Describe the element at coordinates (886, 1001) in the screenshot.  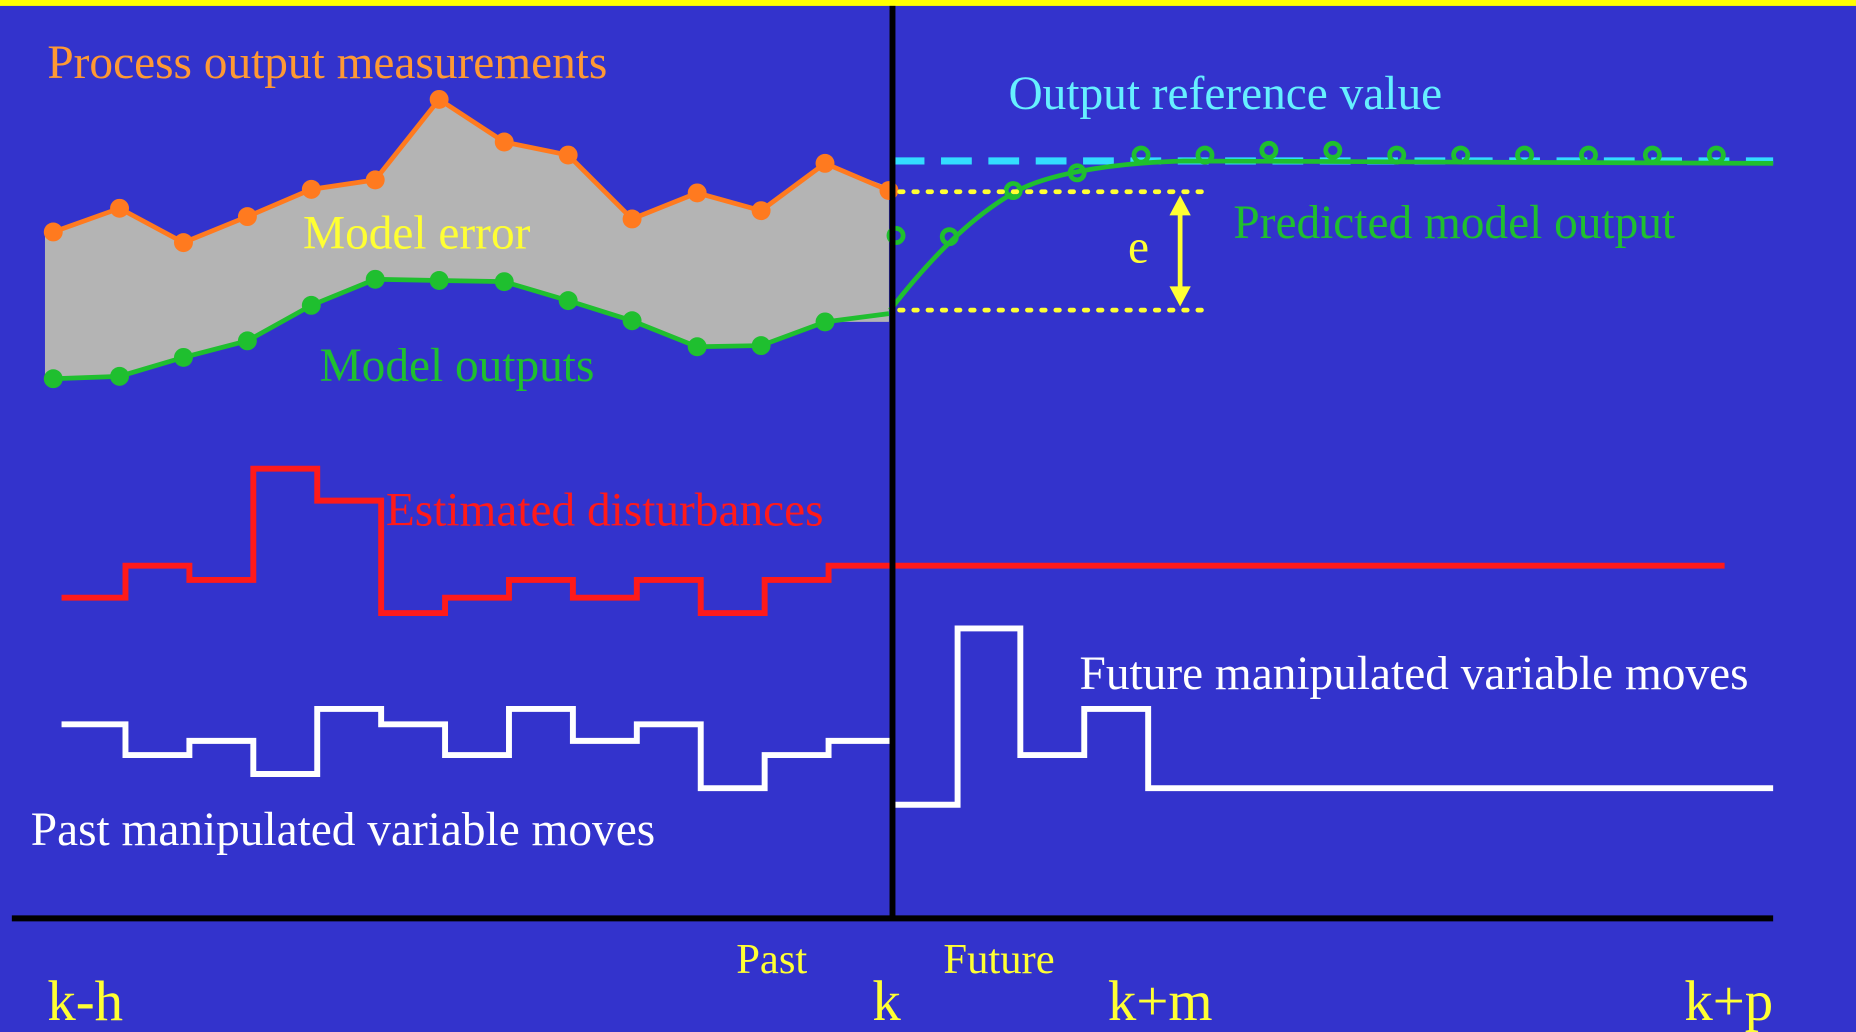
I see `tick-label-k: k` at that location.